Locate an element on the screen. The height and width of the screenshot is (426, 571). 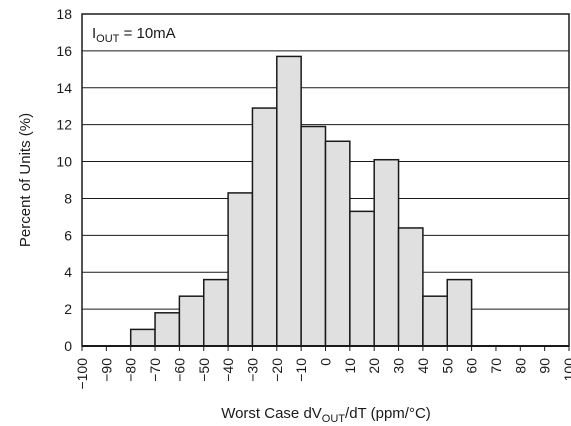
x-tick-label: −20 is located at coordinates (277, 370).